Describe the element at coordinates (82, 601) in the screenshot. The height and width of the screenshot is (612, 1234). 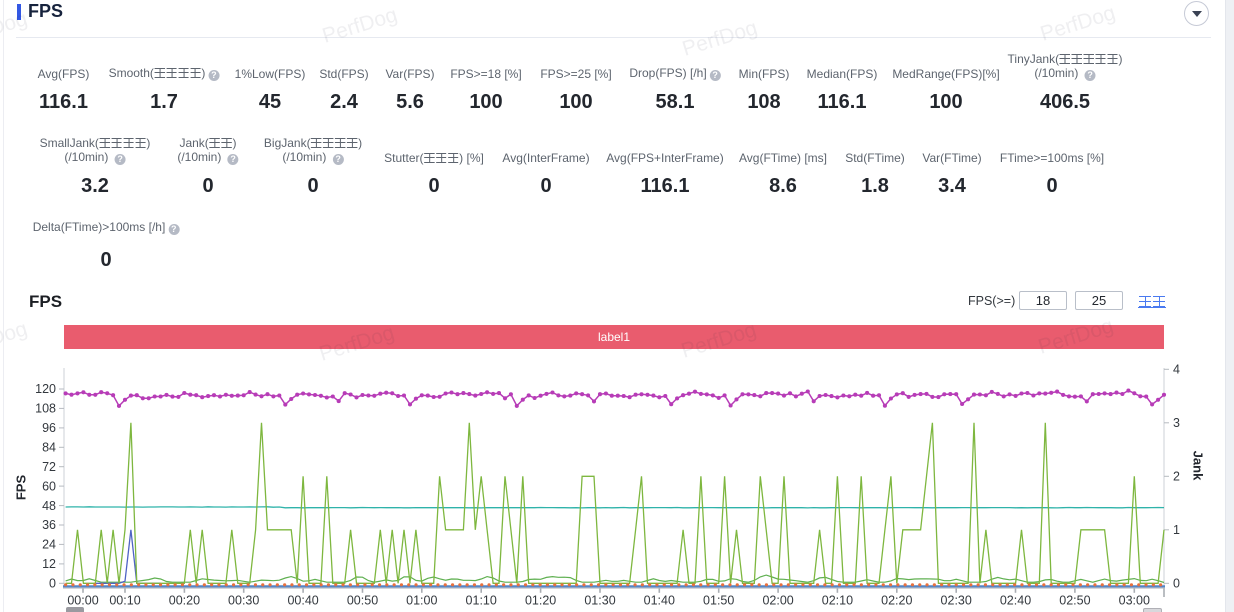
I see `svg-text: 00:00` at that location.